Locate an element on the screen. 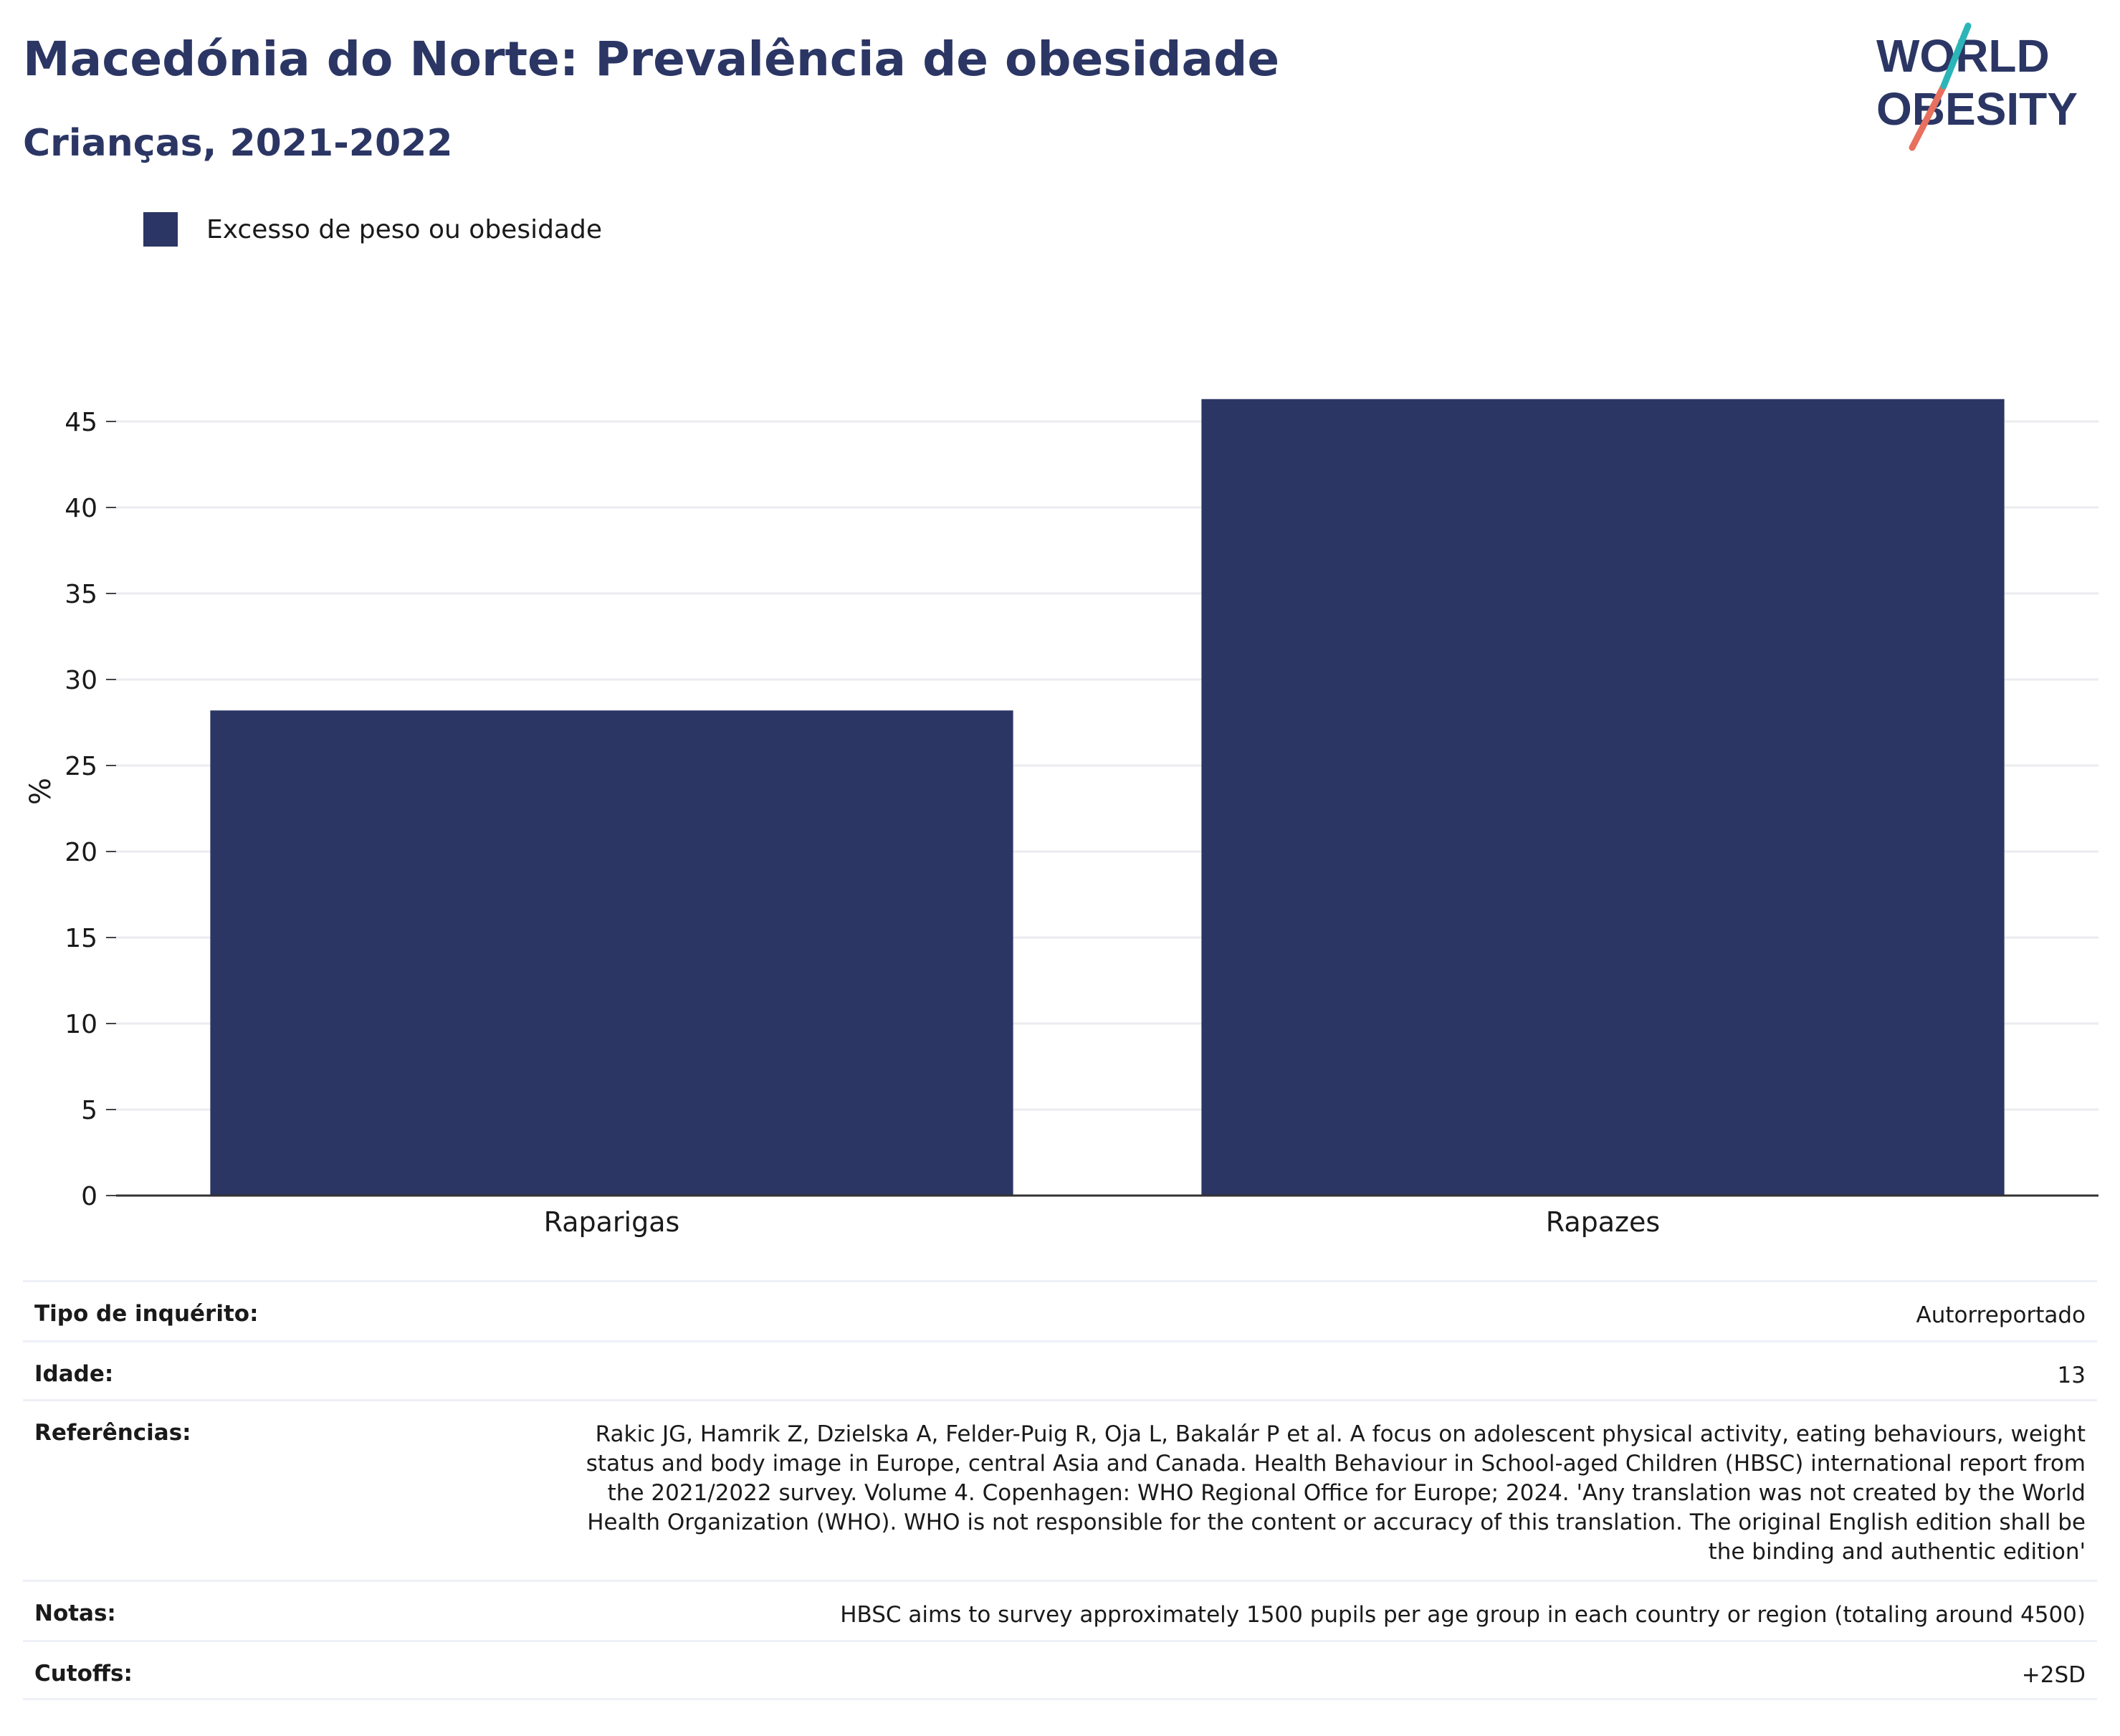 Image resolution: width=2120 pixels, height=1736 pixels. survey-type-label: Tipo de inquérito: is located at coordinates (146, 1314).